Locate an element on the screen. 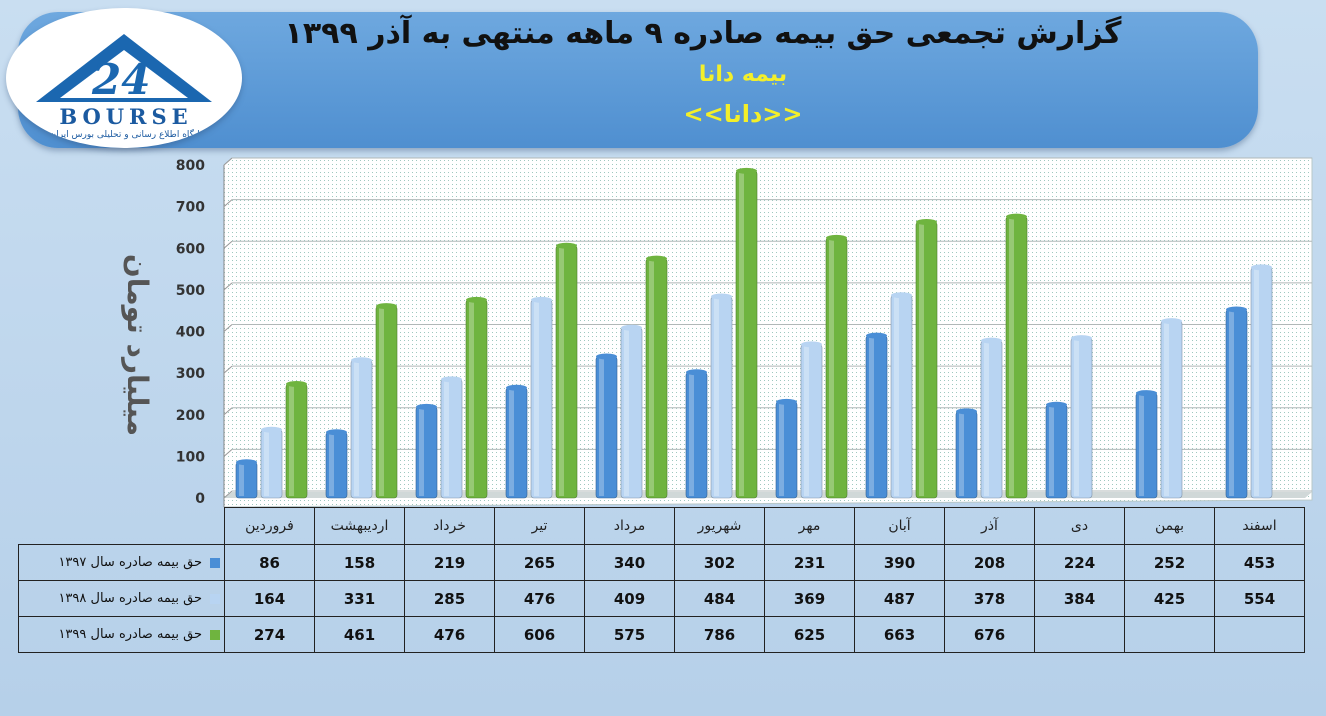  y-tick-label: 700 is located at coordinates (190, 208).